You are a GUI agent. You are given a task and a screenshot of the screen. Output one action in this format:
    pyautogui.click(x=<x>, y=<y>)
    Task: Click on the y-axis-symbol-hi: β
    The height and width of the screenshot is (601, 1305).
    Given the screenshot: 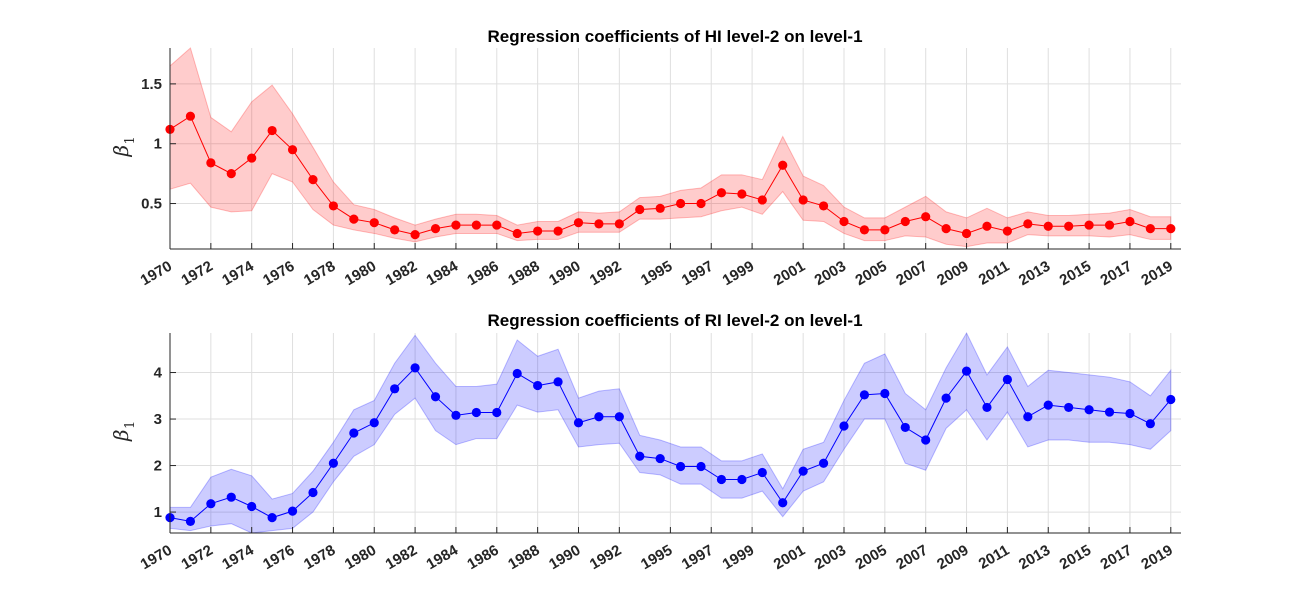 What is the action you would take?
    pyautogui.click(x=121, y=151)
    